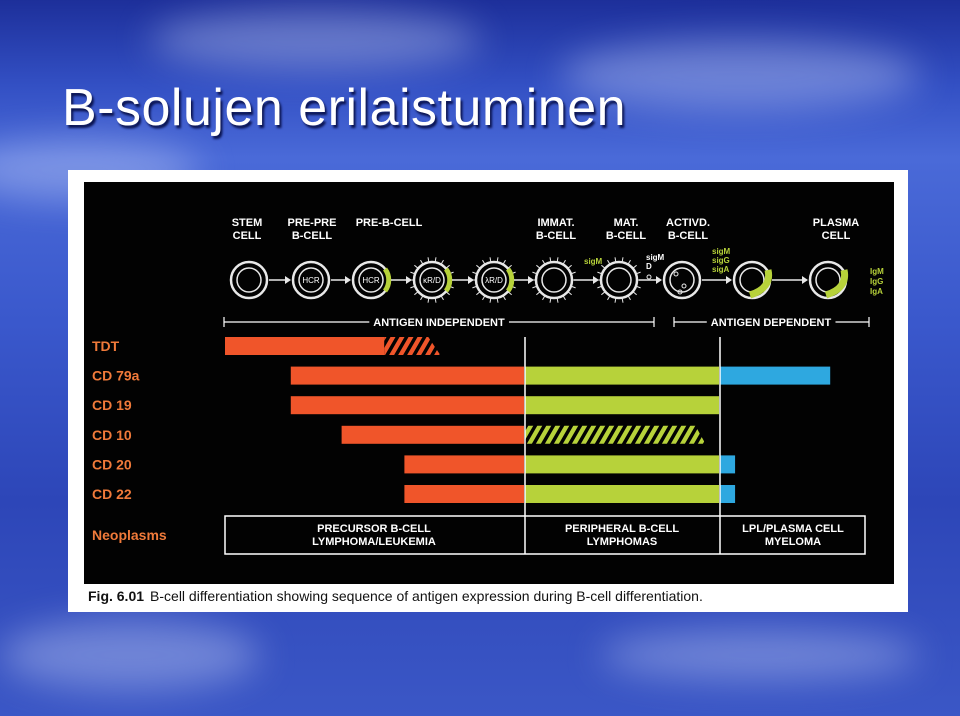 The height and width of the screenshot is (716, 960). I want to click on neoplasm-label: PRECURSOR B-CELL LYMPHOMA/LEUKEMIA, so click(374, 535).